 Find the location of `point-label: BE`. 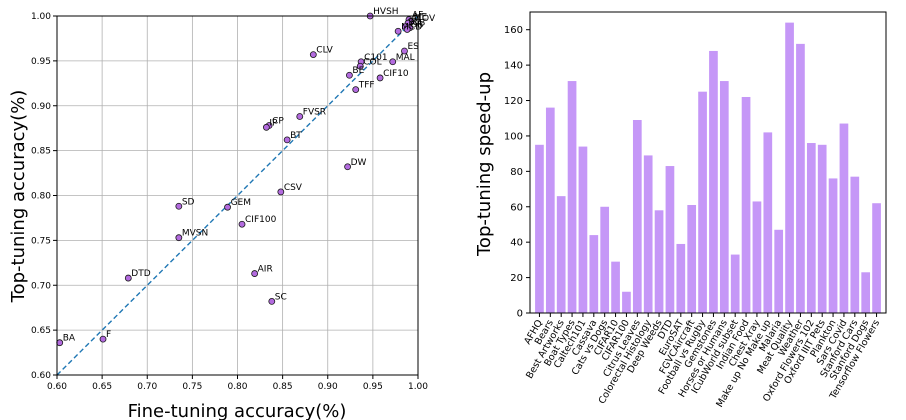

point-label: BE is located at coordinates (358, 71).